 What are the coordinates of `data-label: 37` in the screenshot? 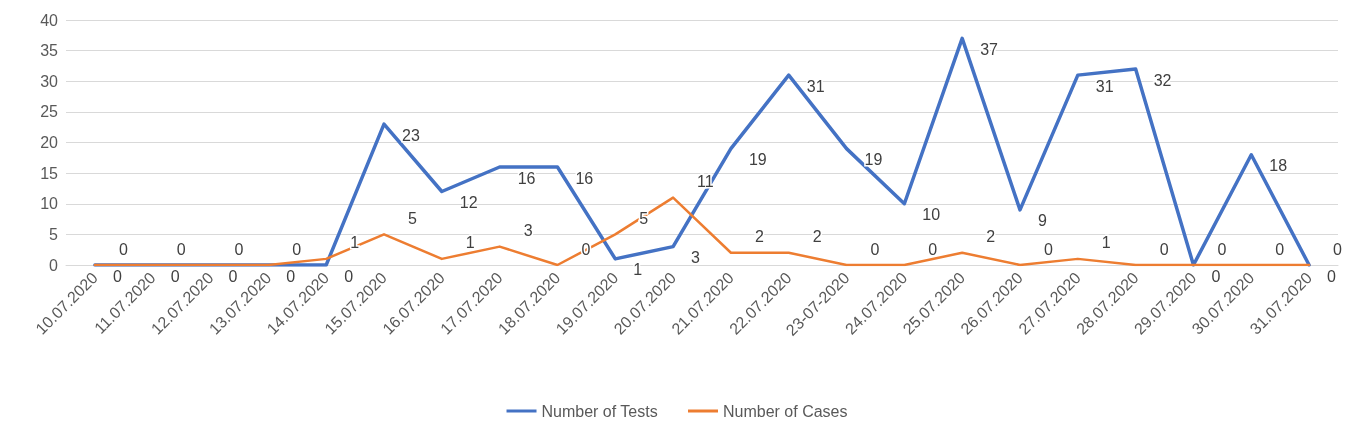 It's located at (989, 49).